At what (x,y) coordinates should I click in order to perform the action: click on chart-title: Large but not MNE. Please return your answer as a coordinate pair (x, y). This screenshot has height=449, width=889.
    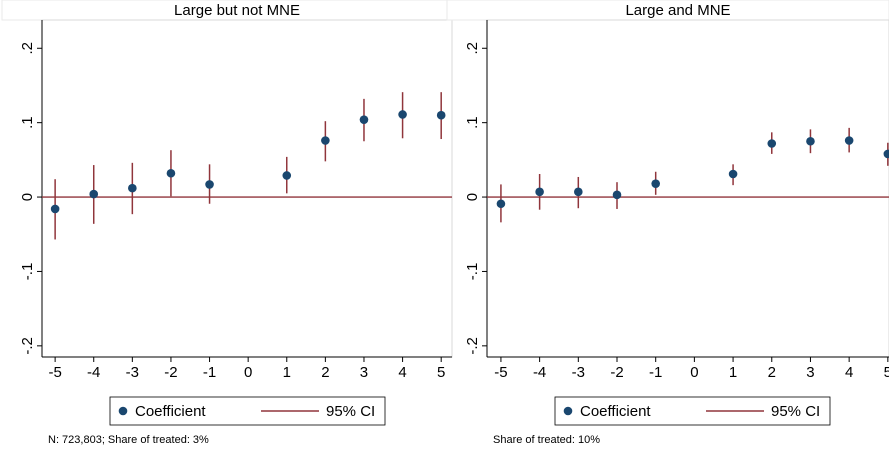
    Looking at the image, I should click on (237, 10).